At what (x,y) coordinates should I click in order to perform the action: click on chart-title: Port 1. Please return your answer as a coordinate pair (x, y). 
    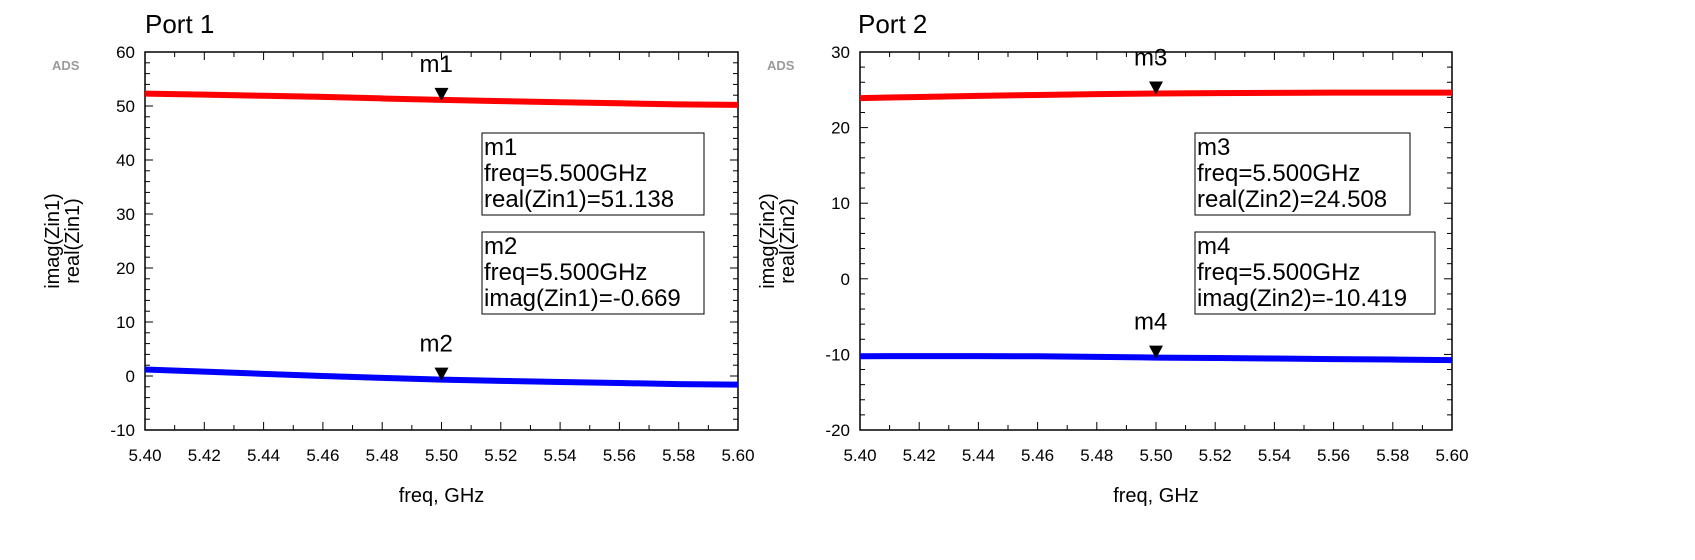
    Looking at the image, I should click on (179, 24).